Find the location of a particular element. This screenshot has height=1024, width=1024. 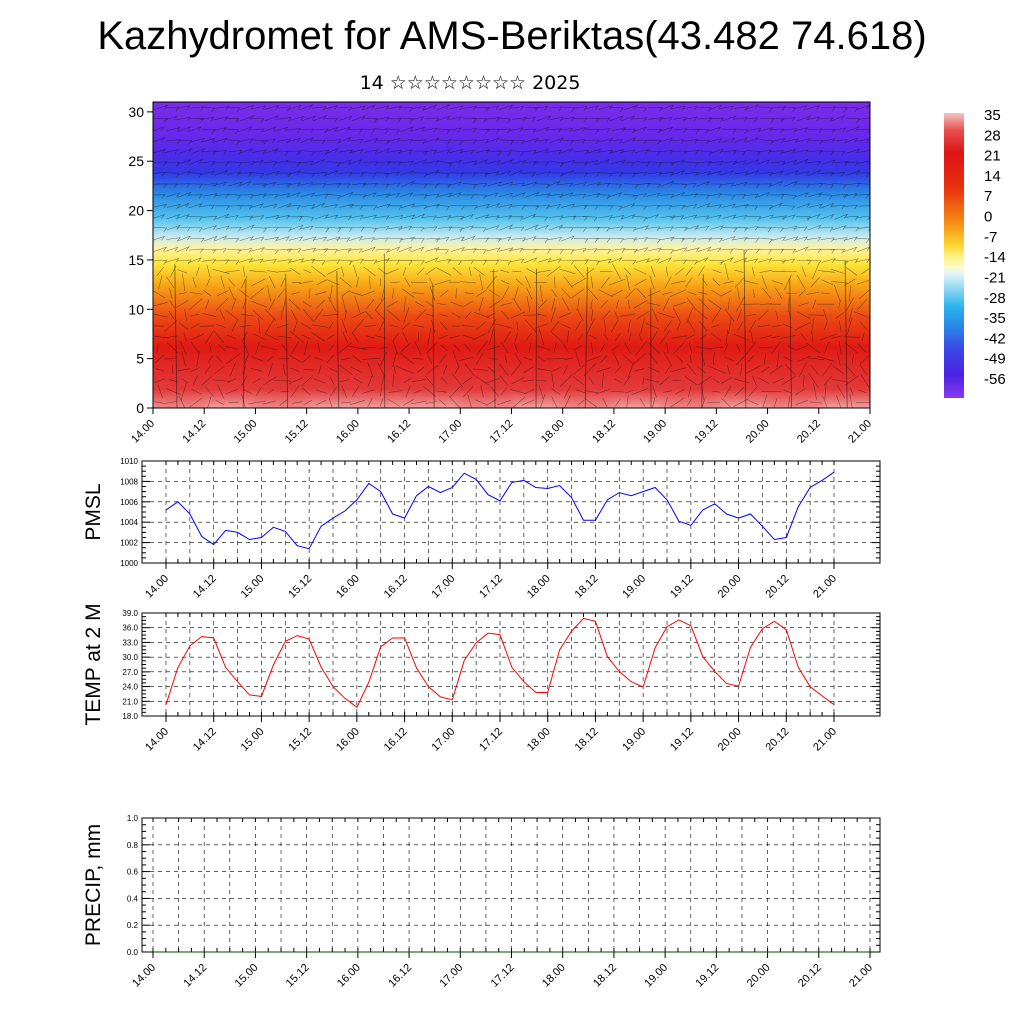

colorbar-label: -35 is located at coordinates (995, 318).